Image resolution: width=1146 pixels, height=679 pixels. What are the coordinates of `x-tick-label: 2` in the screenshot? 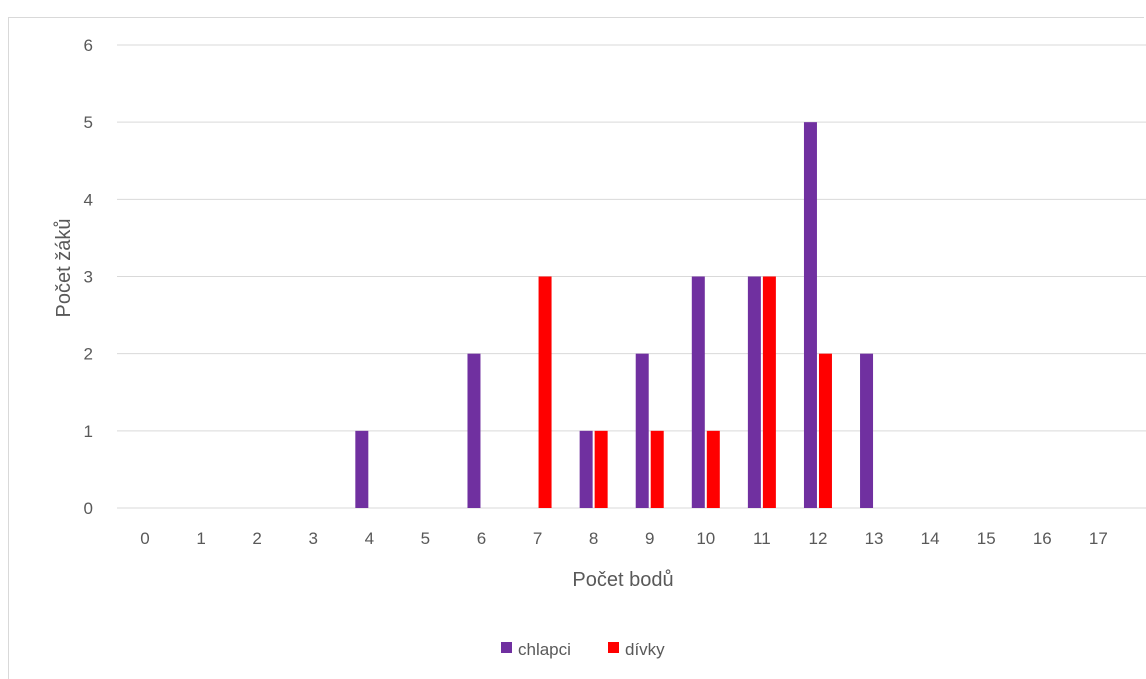 It's located at (256, 538).